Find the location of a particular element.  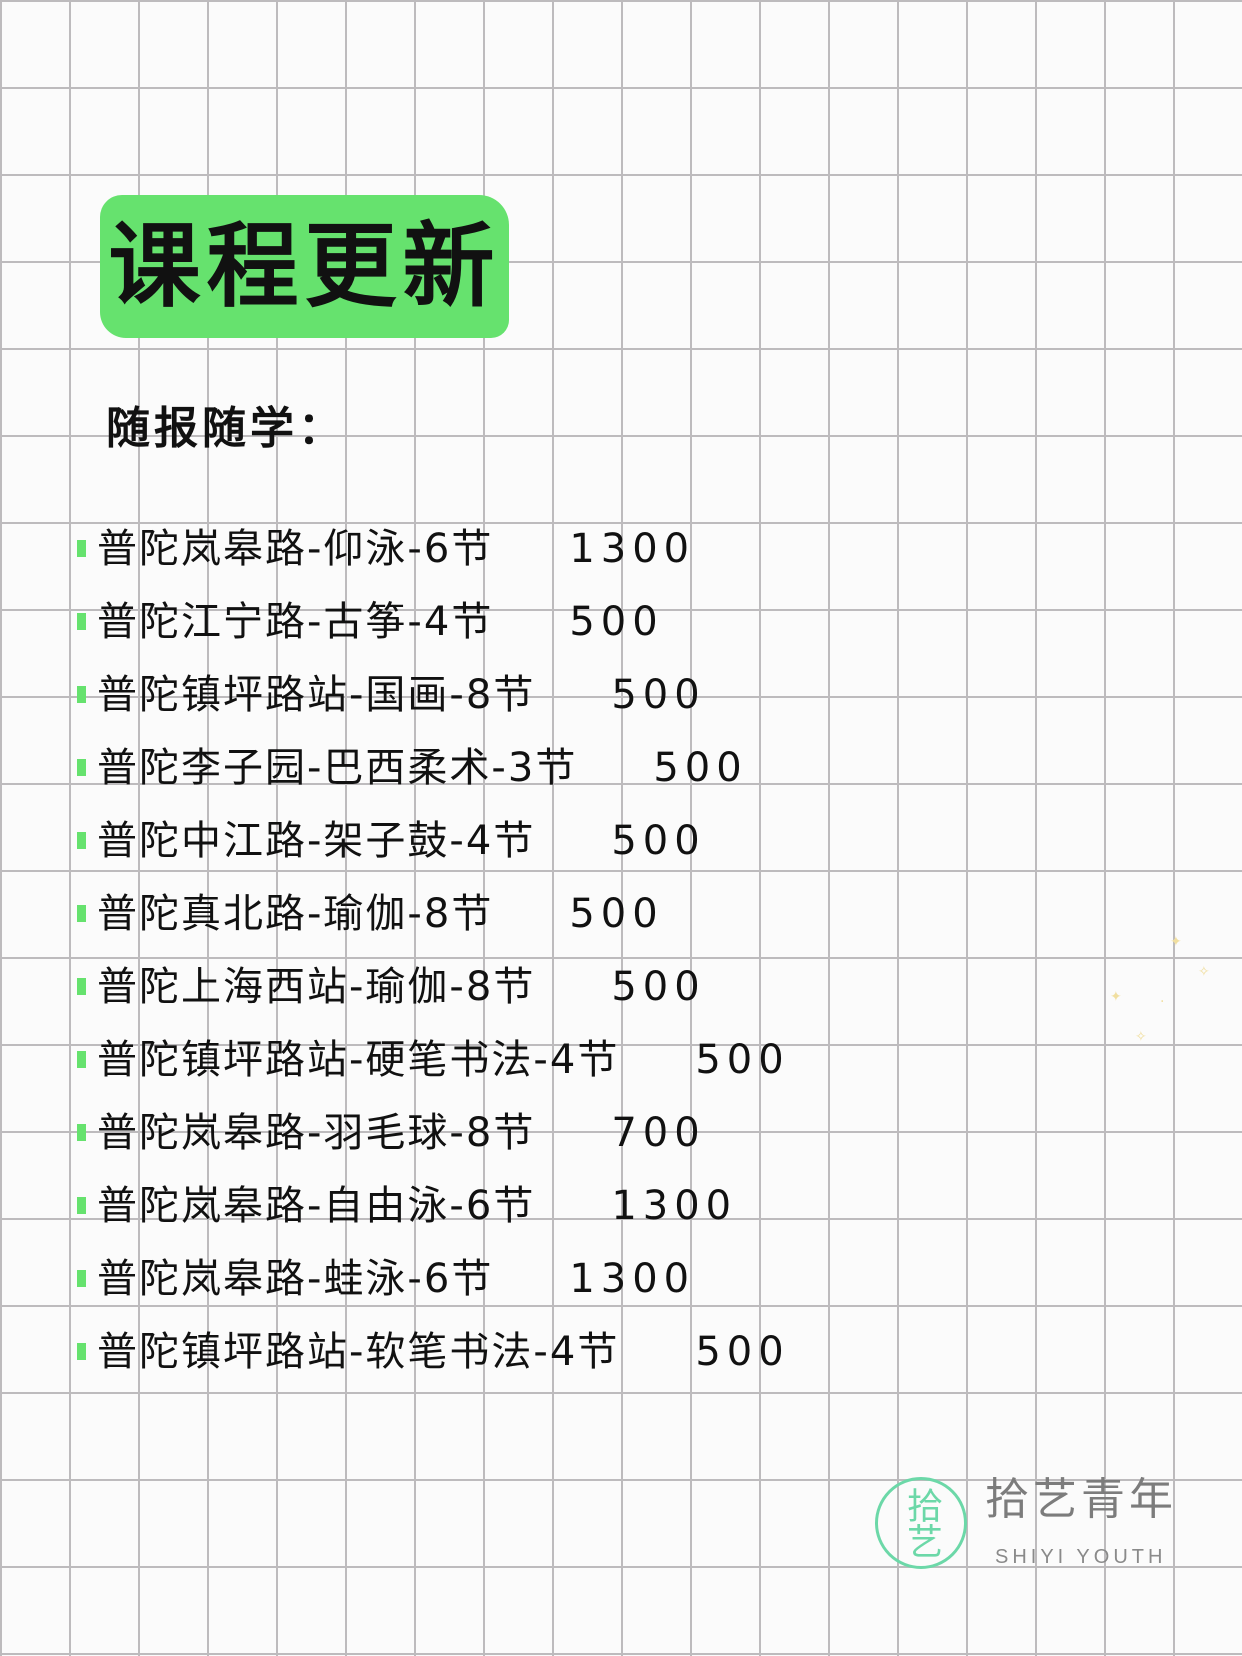

course-label: 普陀上海西站-瑜伽-8节 is located at coordinates (316, 986).